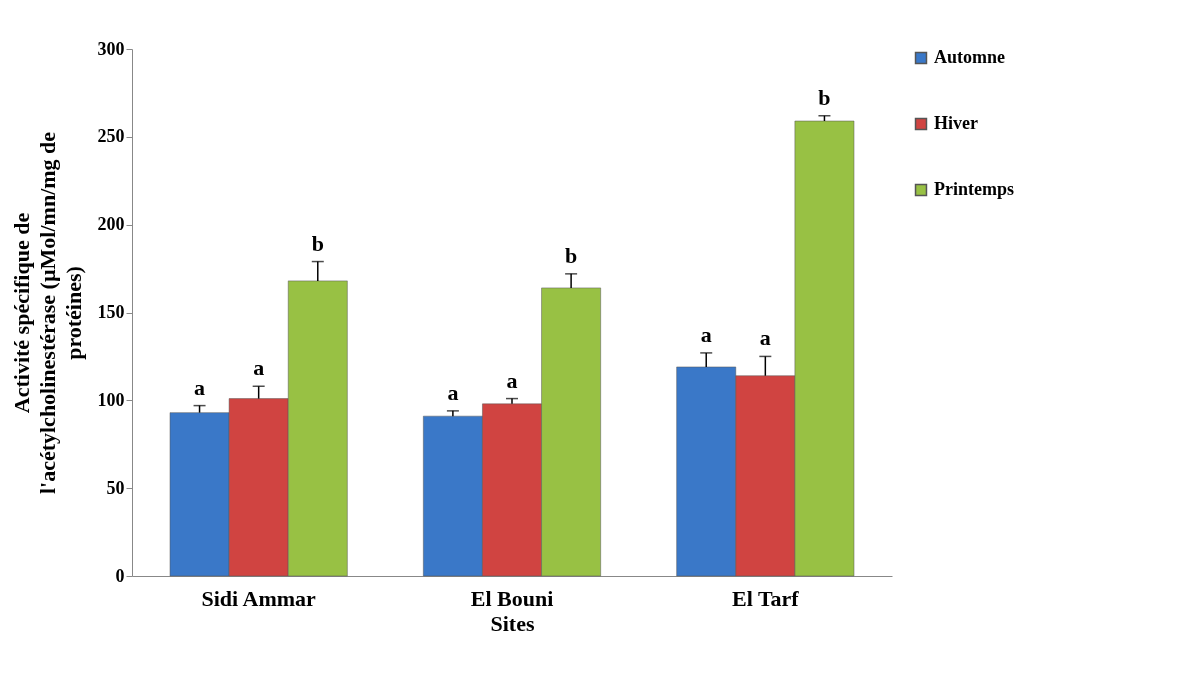 The height and width of the screenshot is (690, 1190). I want to click on y-axis-title: Activité spécifique de l'acétylcholinestérase (µMol/mn/mg de protéines), so click(47, 313).